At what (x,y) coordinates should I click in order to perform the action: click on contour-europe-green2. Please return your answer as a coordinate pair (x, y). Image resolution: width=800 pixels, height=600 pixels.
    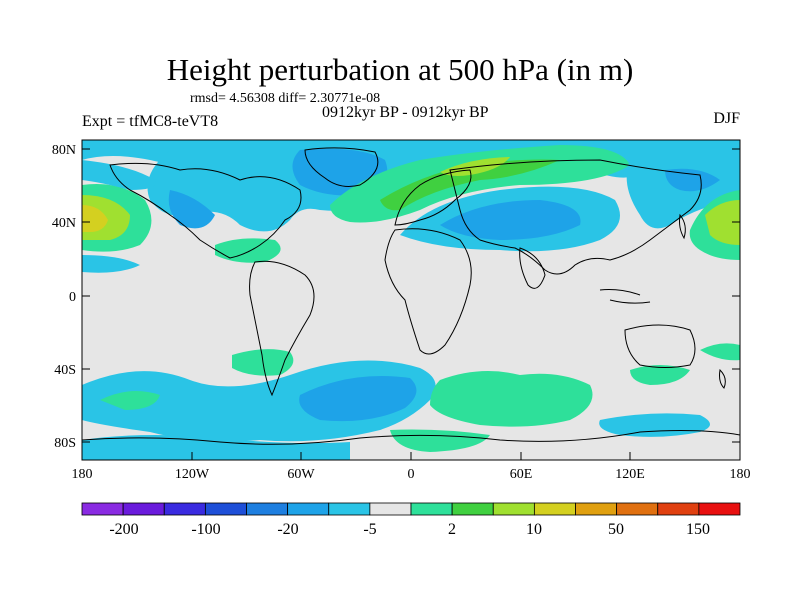
    Looking at the image, I should click on (470, 185).